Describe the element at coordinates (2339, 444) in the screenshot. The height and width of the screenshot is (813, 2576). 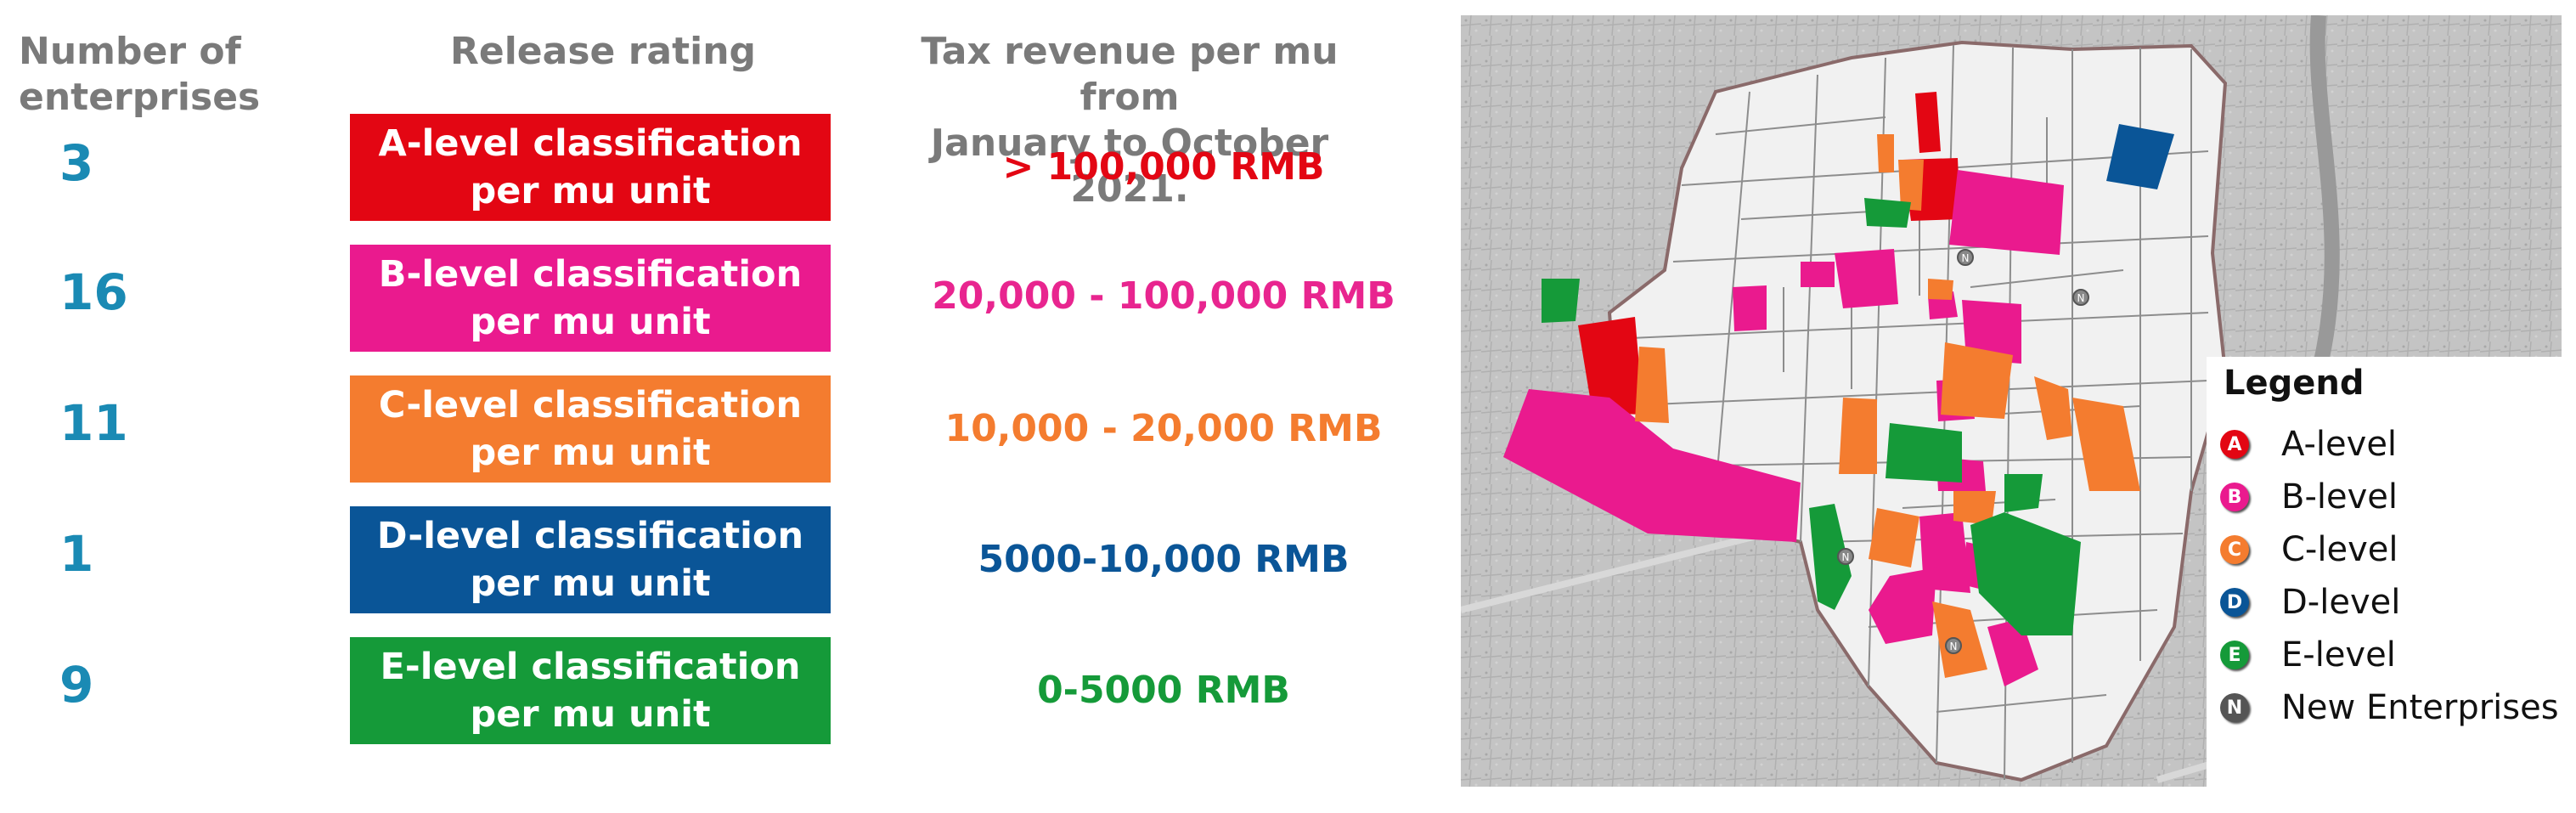
I see `legend-label-a-level: A-level` at that location.